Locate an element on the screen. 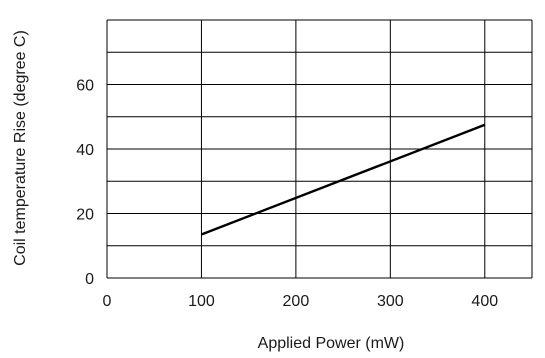 The height and width of the screenshot is (358, 545). x-axis-label: Applied Power (mW) is located at coordinates (331, 343).